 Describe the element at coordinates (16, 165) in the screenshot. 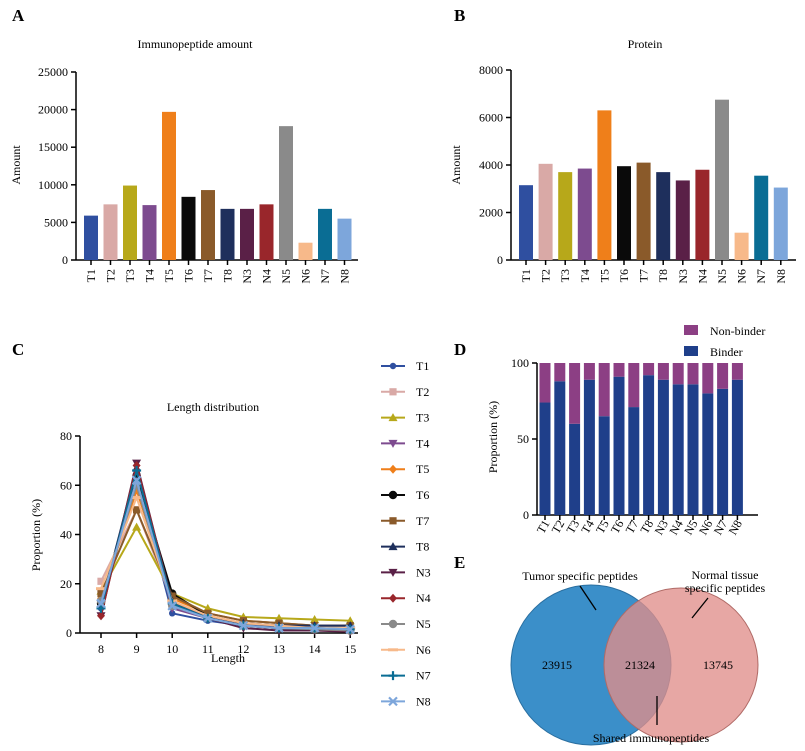

I see `chart-a-ylabel: Amount` at that location.